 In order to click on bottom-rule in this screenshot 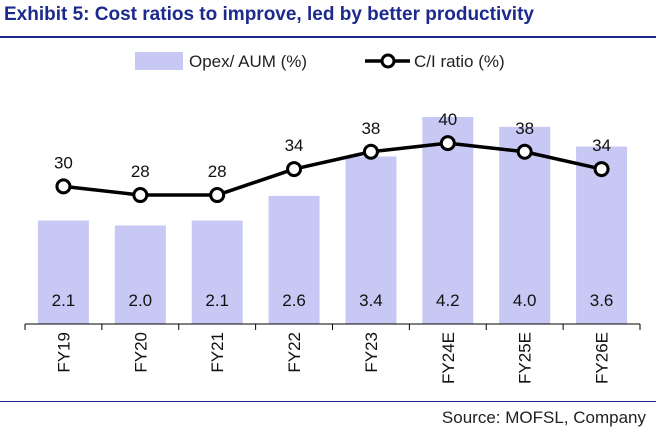, I will do `click(328, 401)`.